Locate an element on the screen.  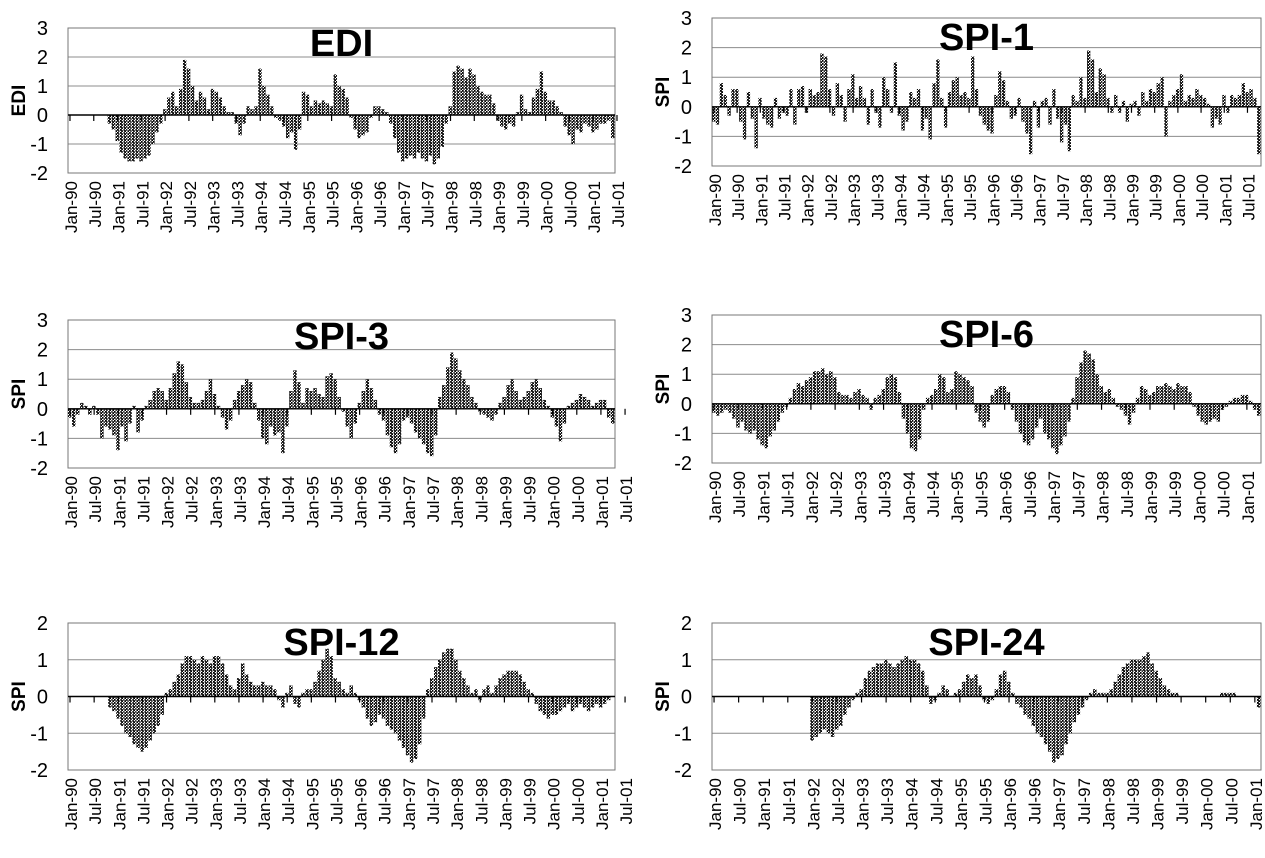
x-tick-label: Jan-96 is located at coordinates (993, 200).